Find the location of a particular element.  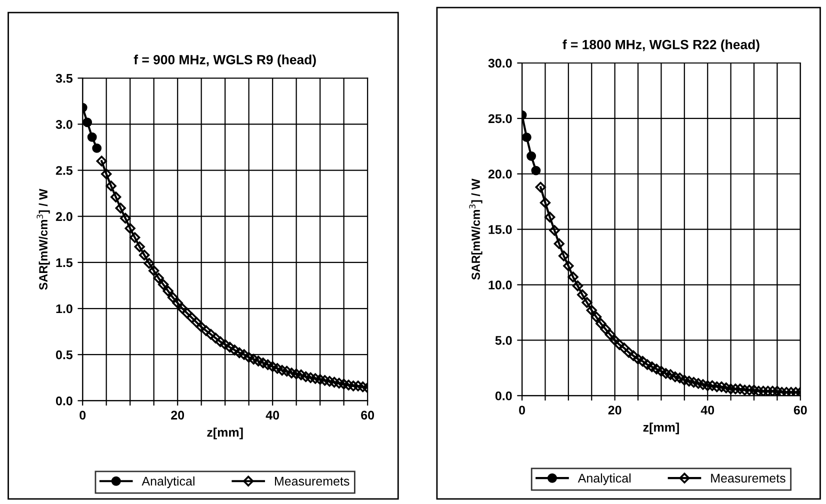

y-tick-label: 20.0 is located at coordinates (500, 174).